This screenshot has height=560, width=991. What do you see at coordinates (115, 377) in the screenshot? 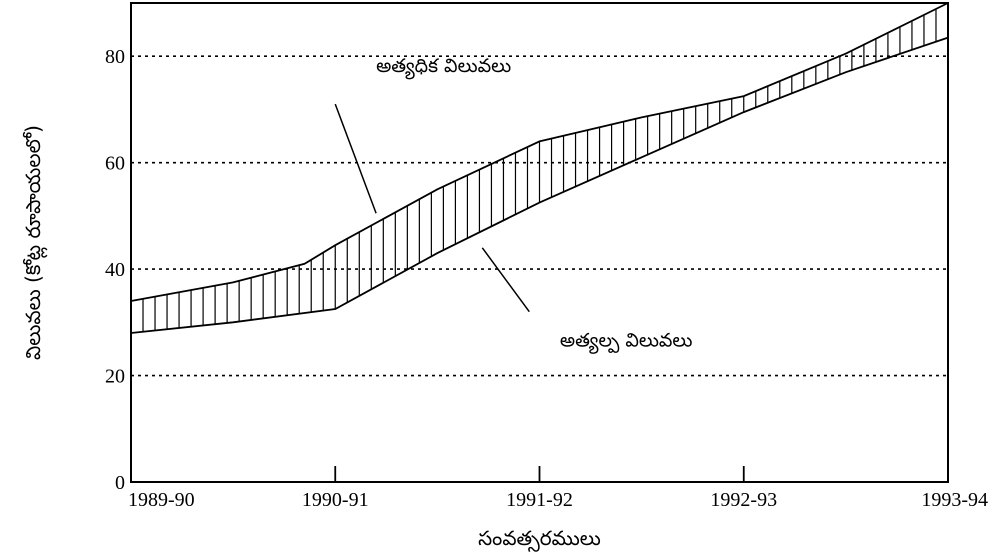
I see `y-tick-label: 20` at bounding box center [115, 377].